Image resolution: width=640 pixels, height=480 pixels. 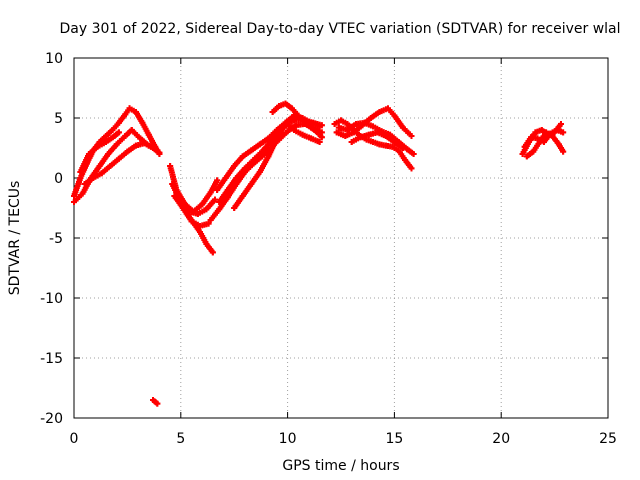 I want to click on x-tick-label: 5, so click(x=180, y=439).